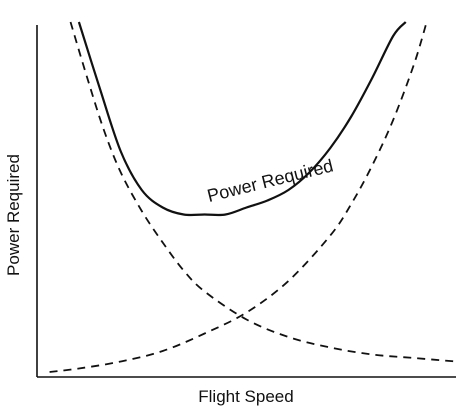 This screenshot has width=460, height=409. What do you see at coordinates (13, 215) in the screenshot?
I see `y-axis-label: Power Required` at bounding box center [13, 215].